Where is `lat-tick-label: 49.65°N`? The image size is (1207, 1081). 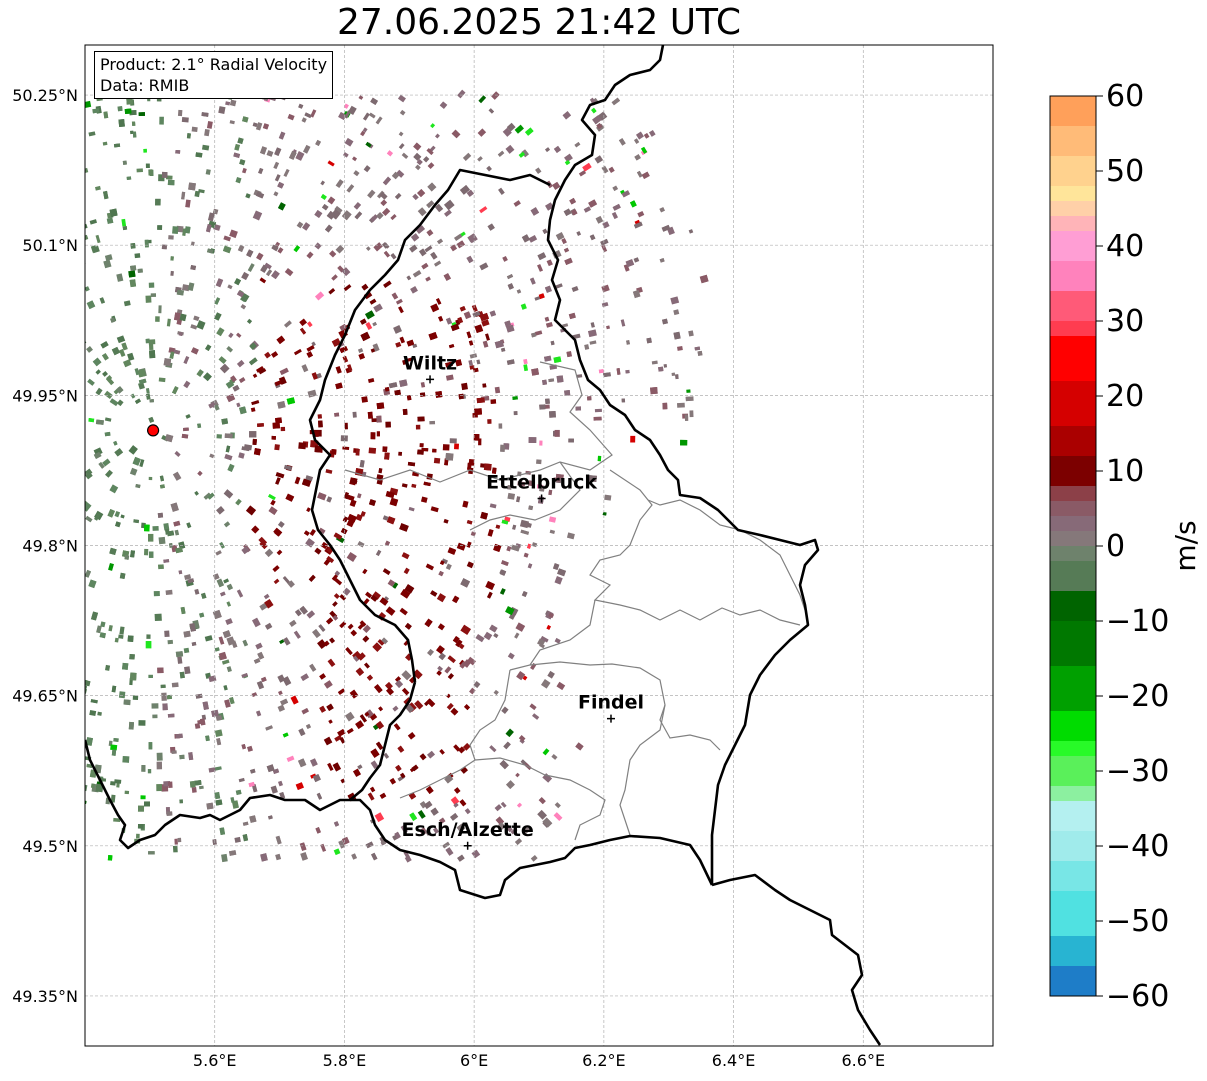 lat-tick-label: 49.65°N is located at coordinates (45, 696).